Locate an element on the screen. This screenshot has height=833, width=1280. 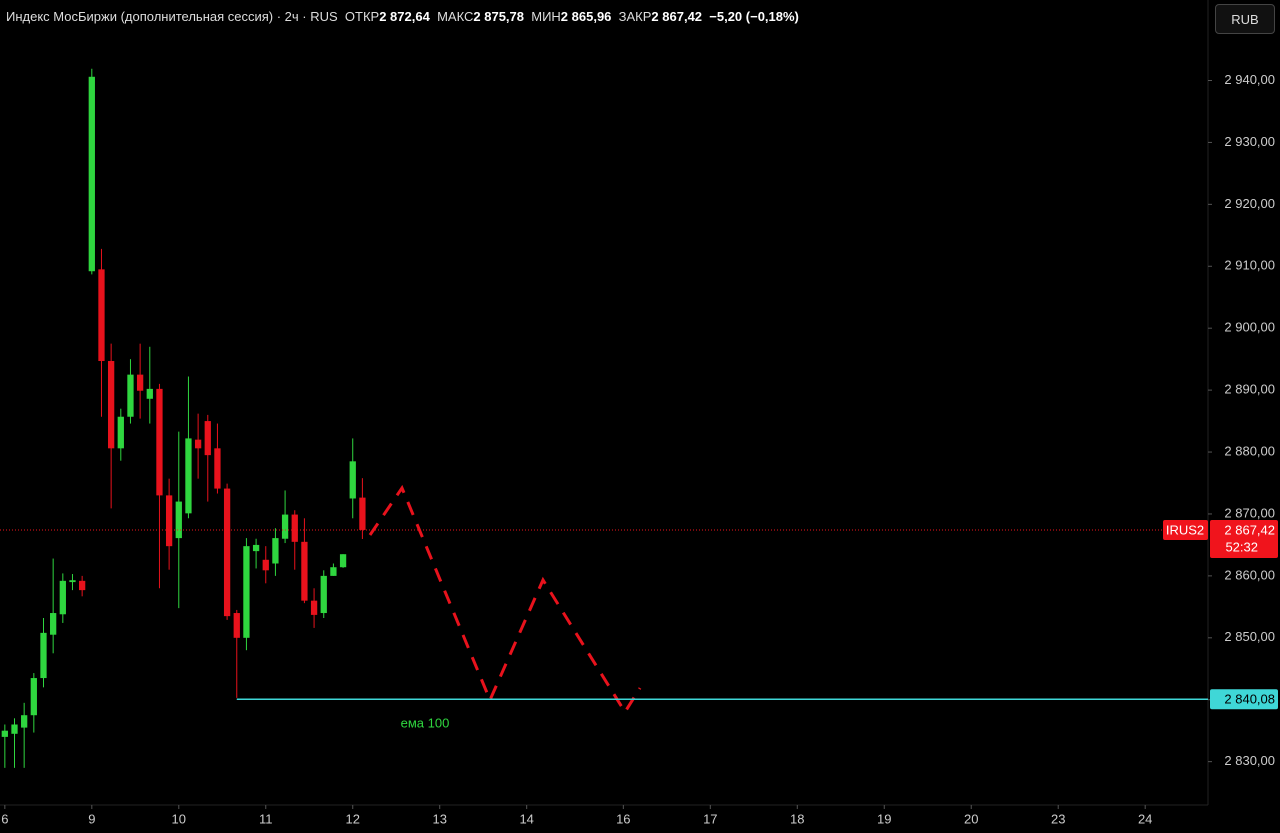
open-value: 2 872,64 is located at coordinates (404, 16).